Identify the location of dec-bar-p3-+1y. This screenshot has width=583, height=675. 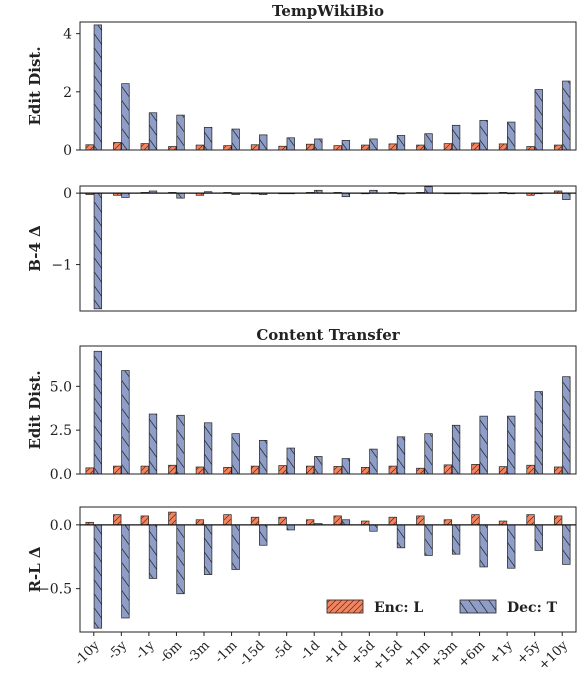
(511, 445).